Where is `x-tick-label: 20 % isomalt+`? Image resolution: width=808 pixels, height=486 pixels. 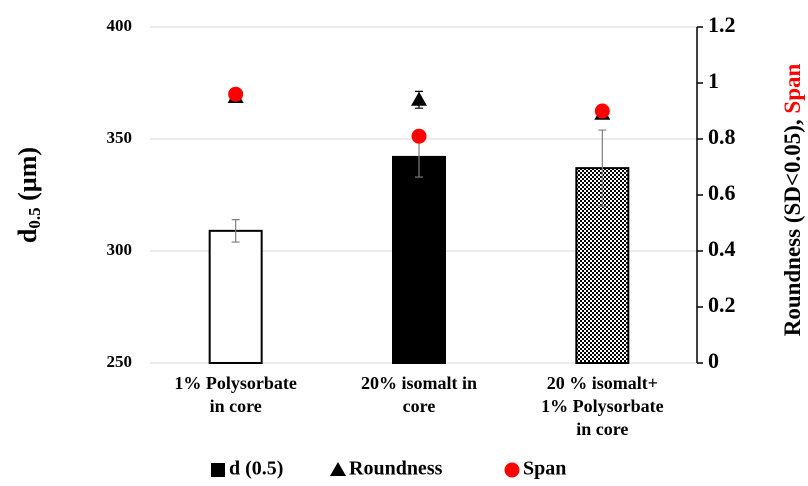 x-tick-label: 20 % isomalt+ is located at coordinates (602, 383).